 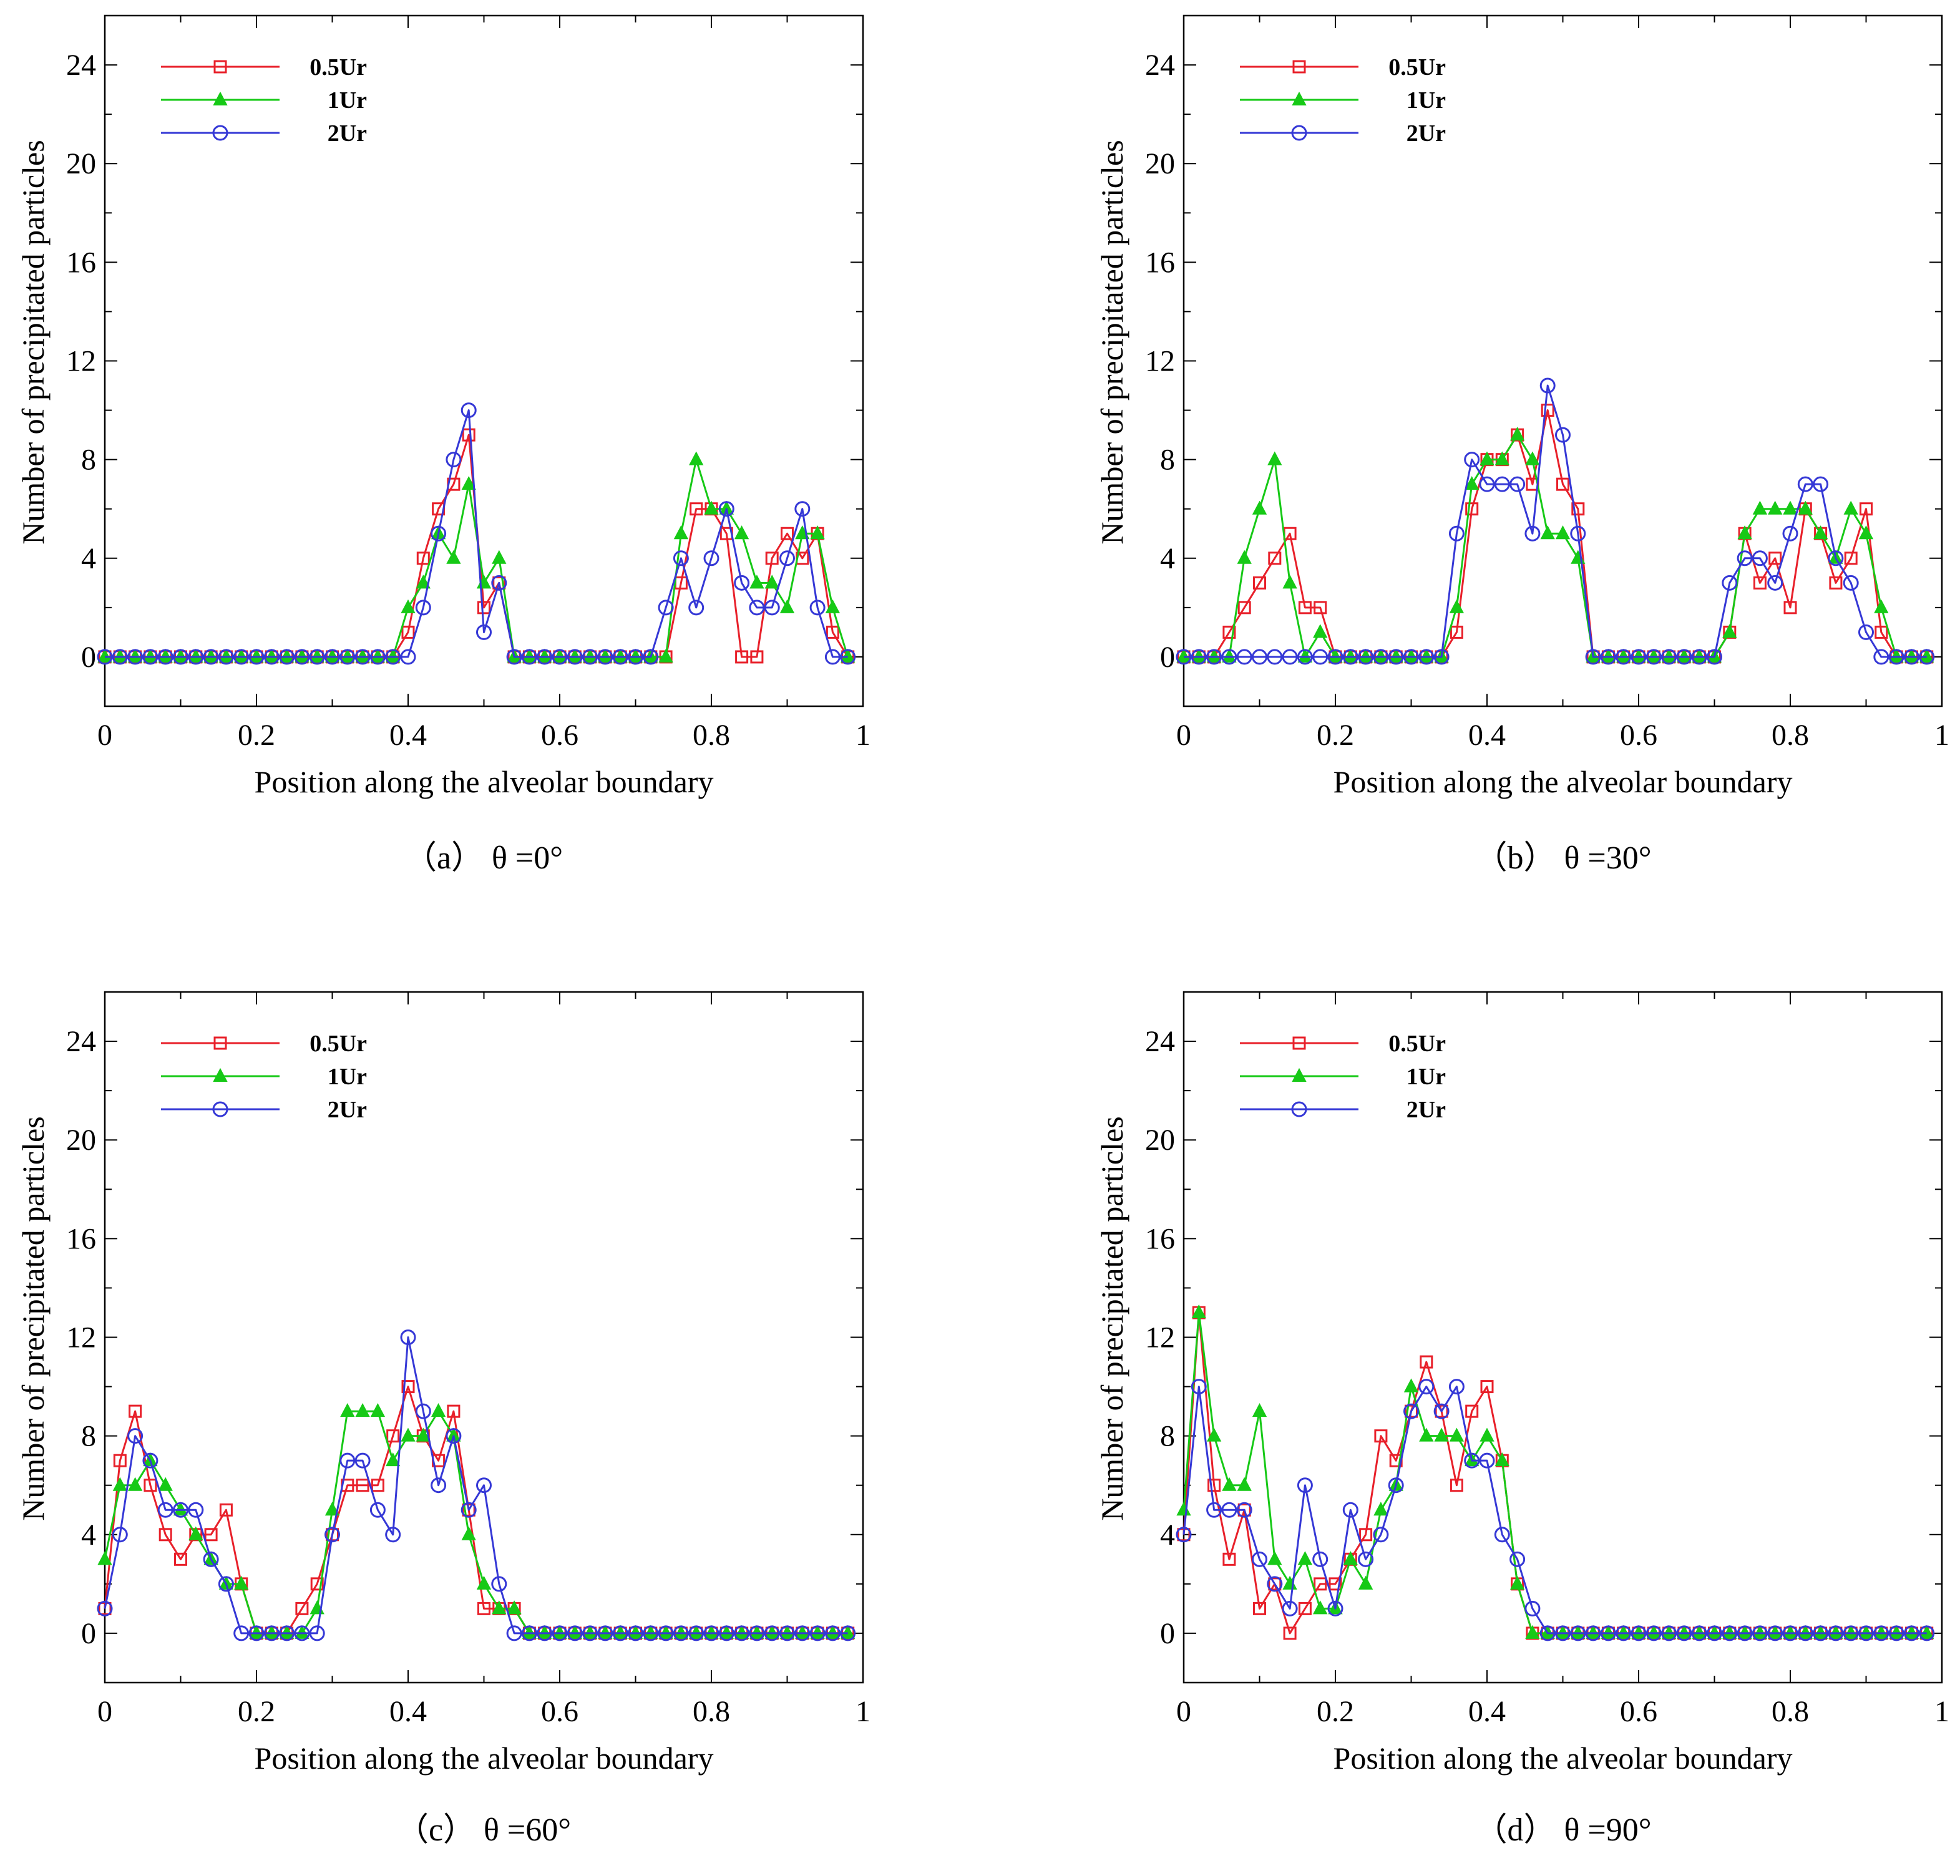 I want to click on y-tick-label: 12, so click(x=1160, y=1337).